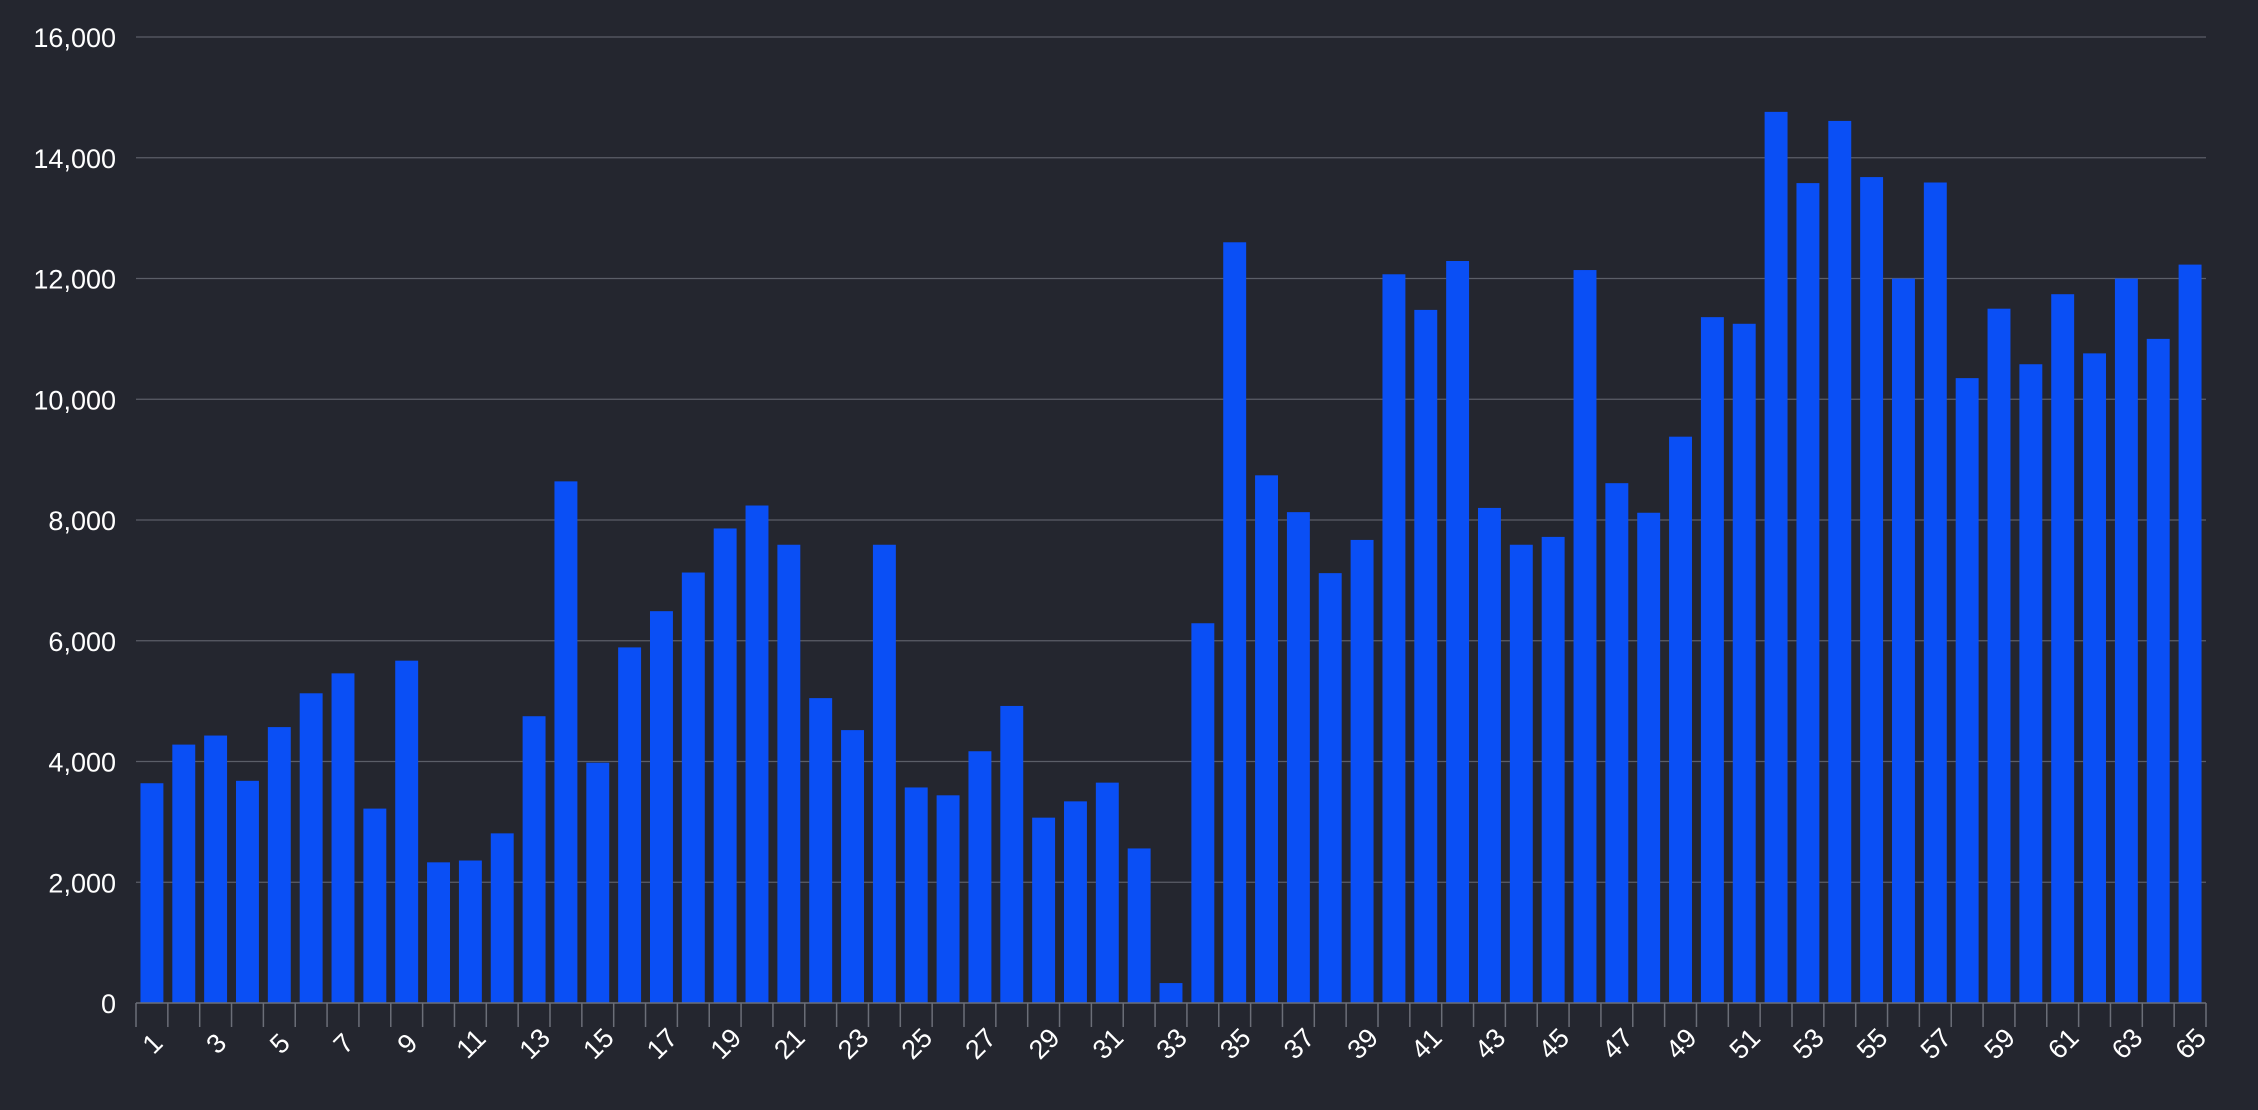  I want to click on y-tick-label: 10,000, so click(74, 400).